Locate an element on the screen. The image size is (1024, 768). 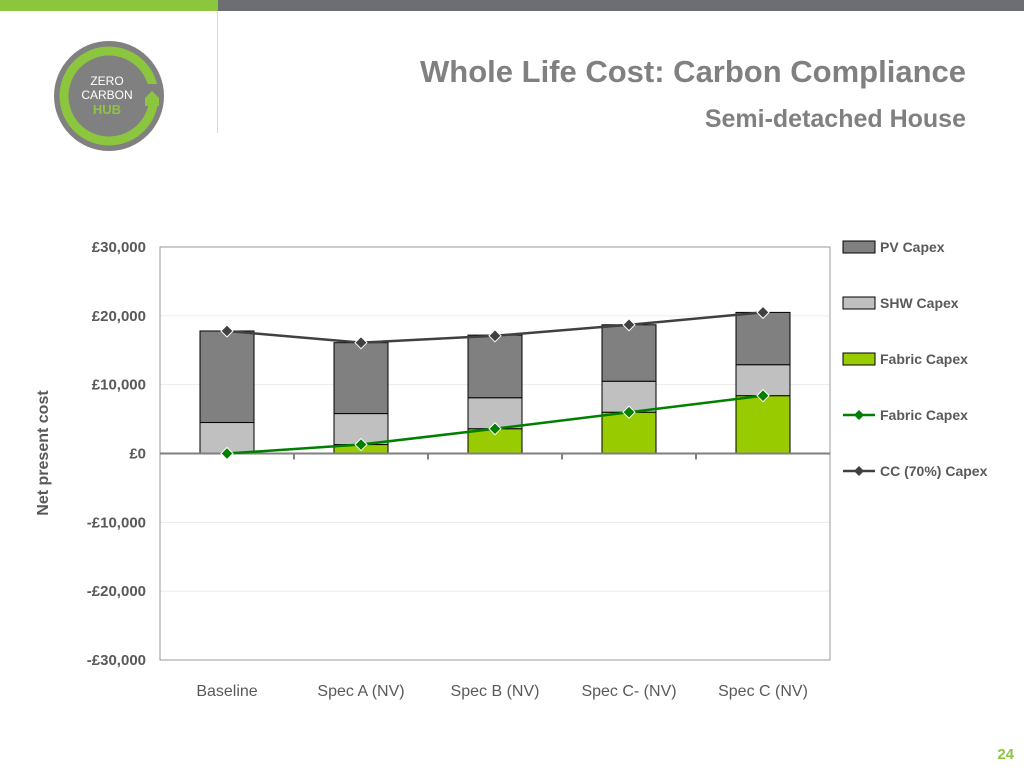
y-tick-label: -£10,000 is located at coordinates (116, 522).